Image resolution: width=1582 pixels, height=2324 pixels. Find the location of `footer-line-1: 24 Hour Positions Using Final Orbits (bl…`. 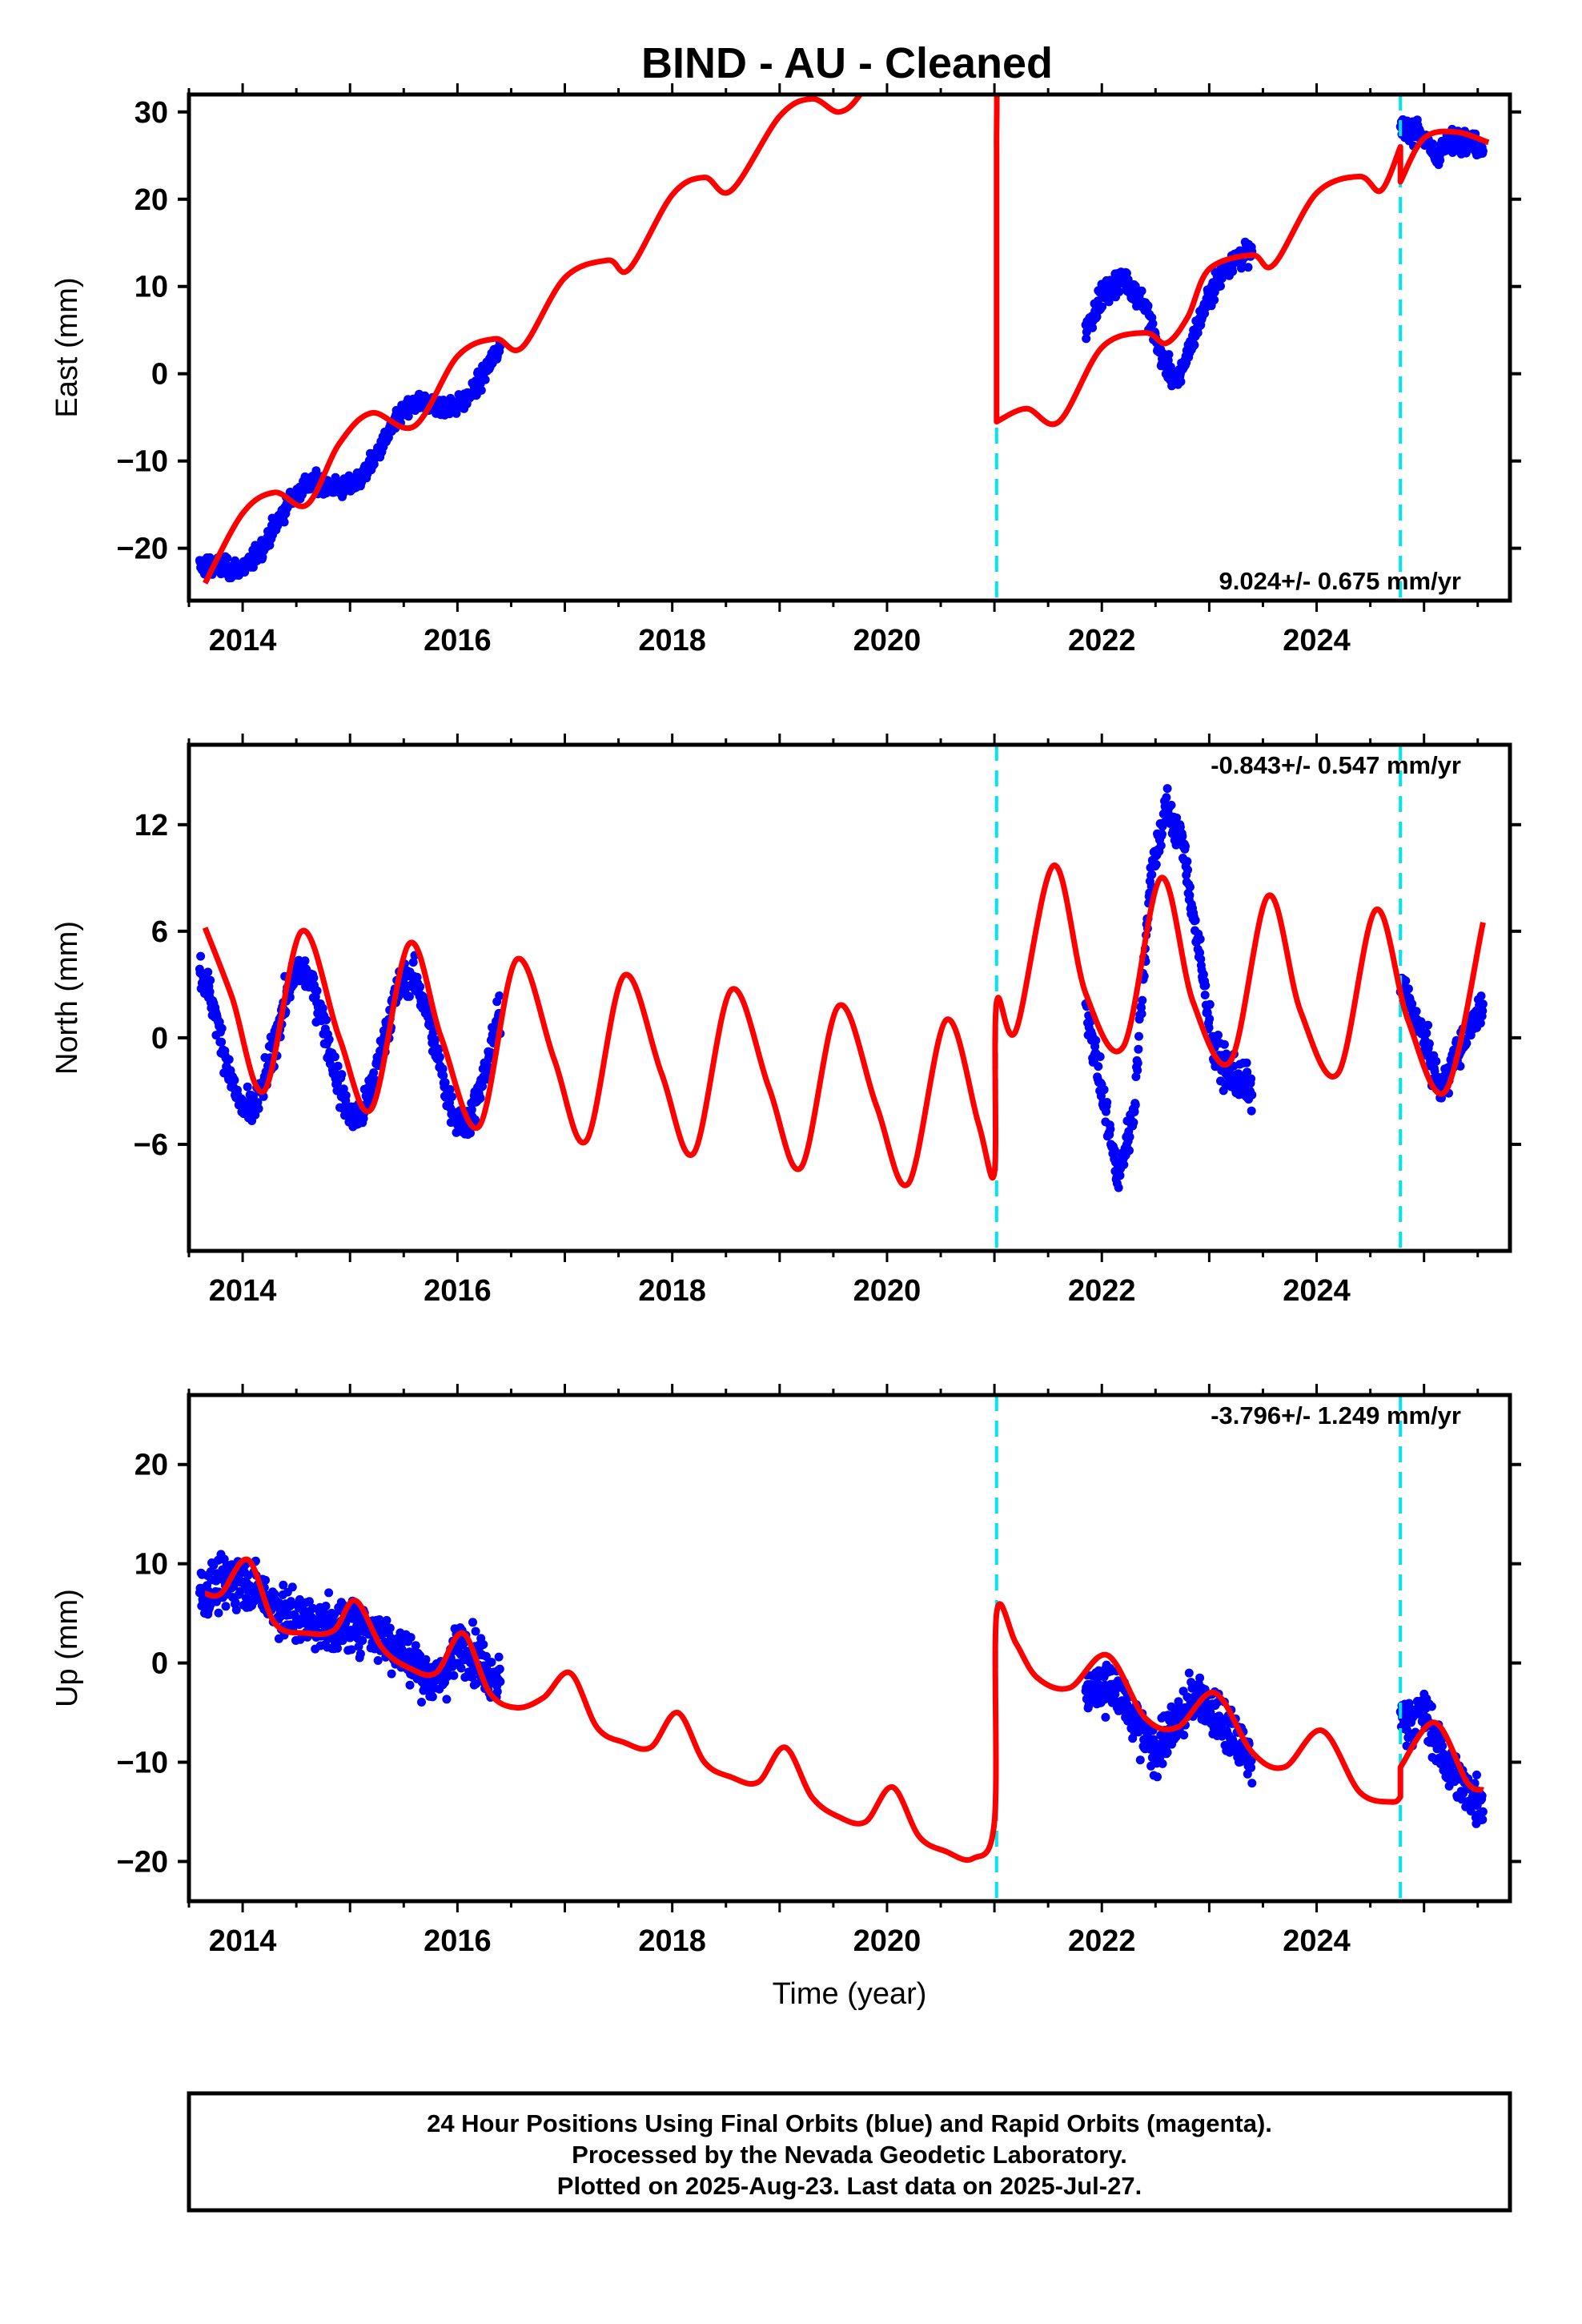

footer-line-1: 24 Hour Positions Using Final Orbits (bl… is located at coordinates (849, 2123).